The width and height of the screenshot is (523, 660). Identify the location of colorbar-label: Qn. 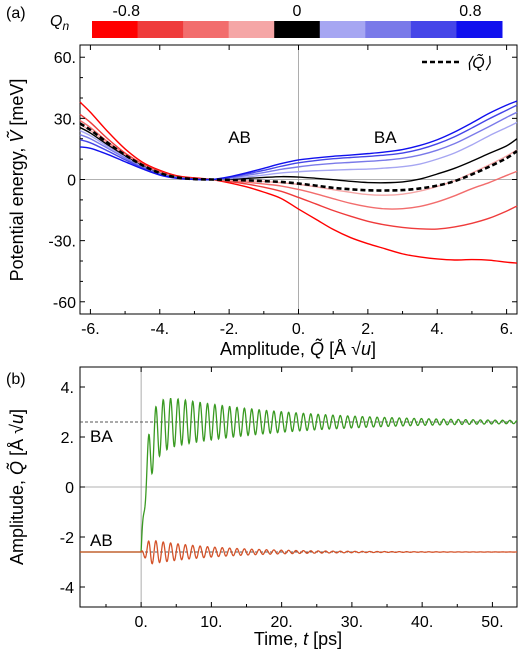
(59, 23).